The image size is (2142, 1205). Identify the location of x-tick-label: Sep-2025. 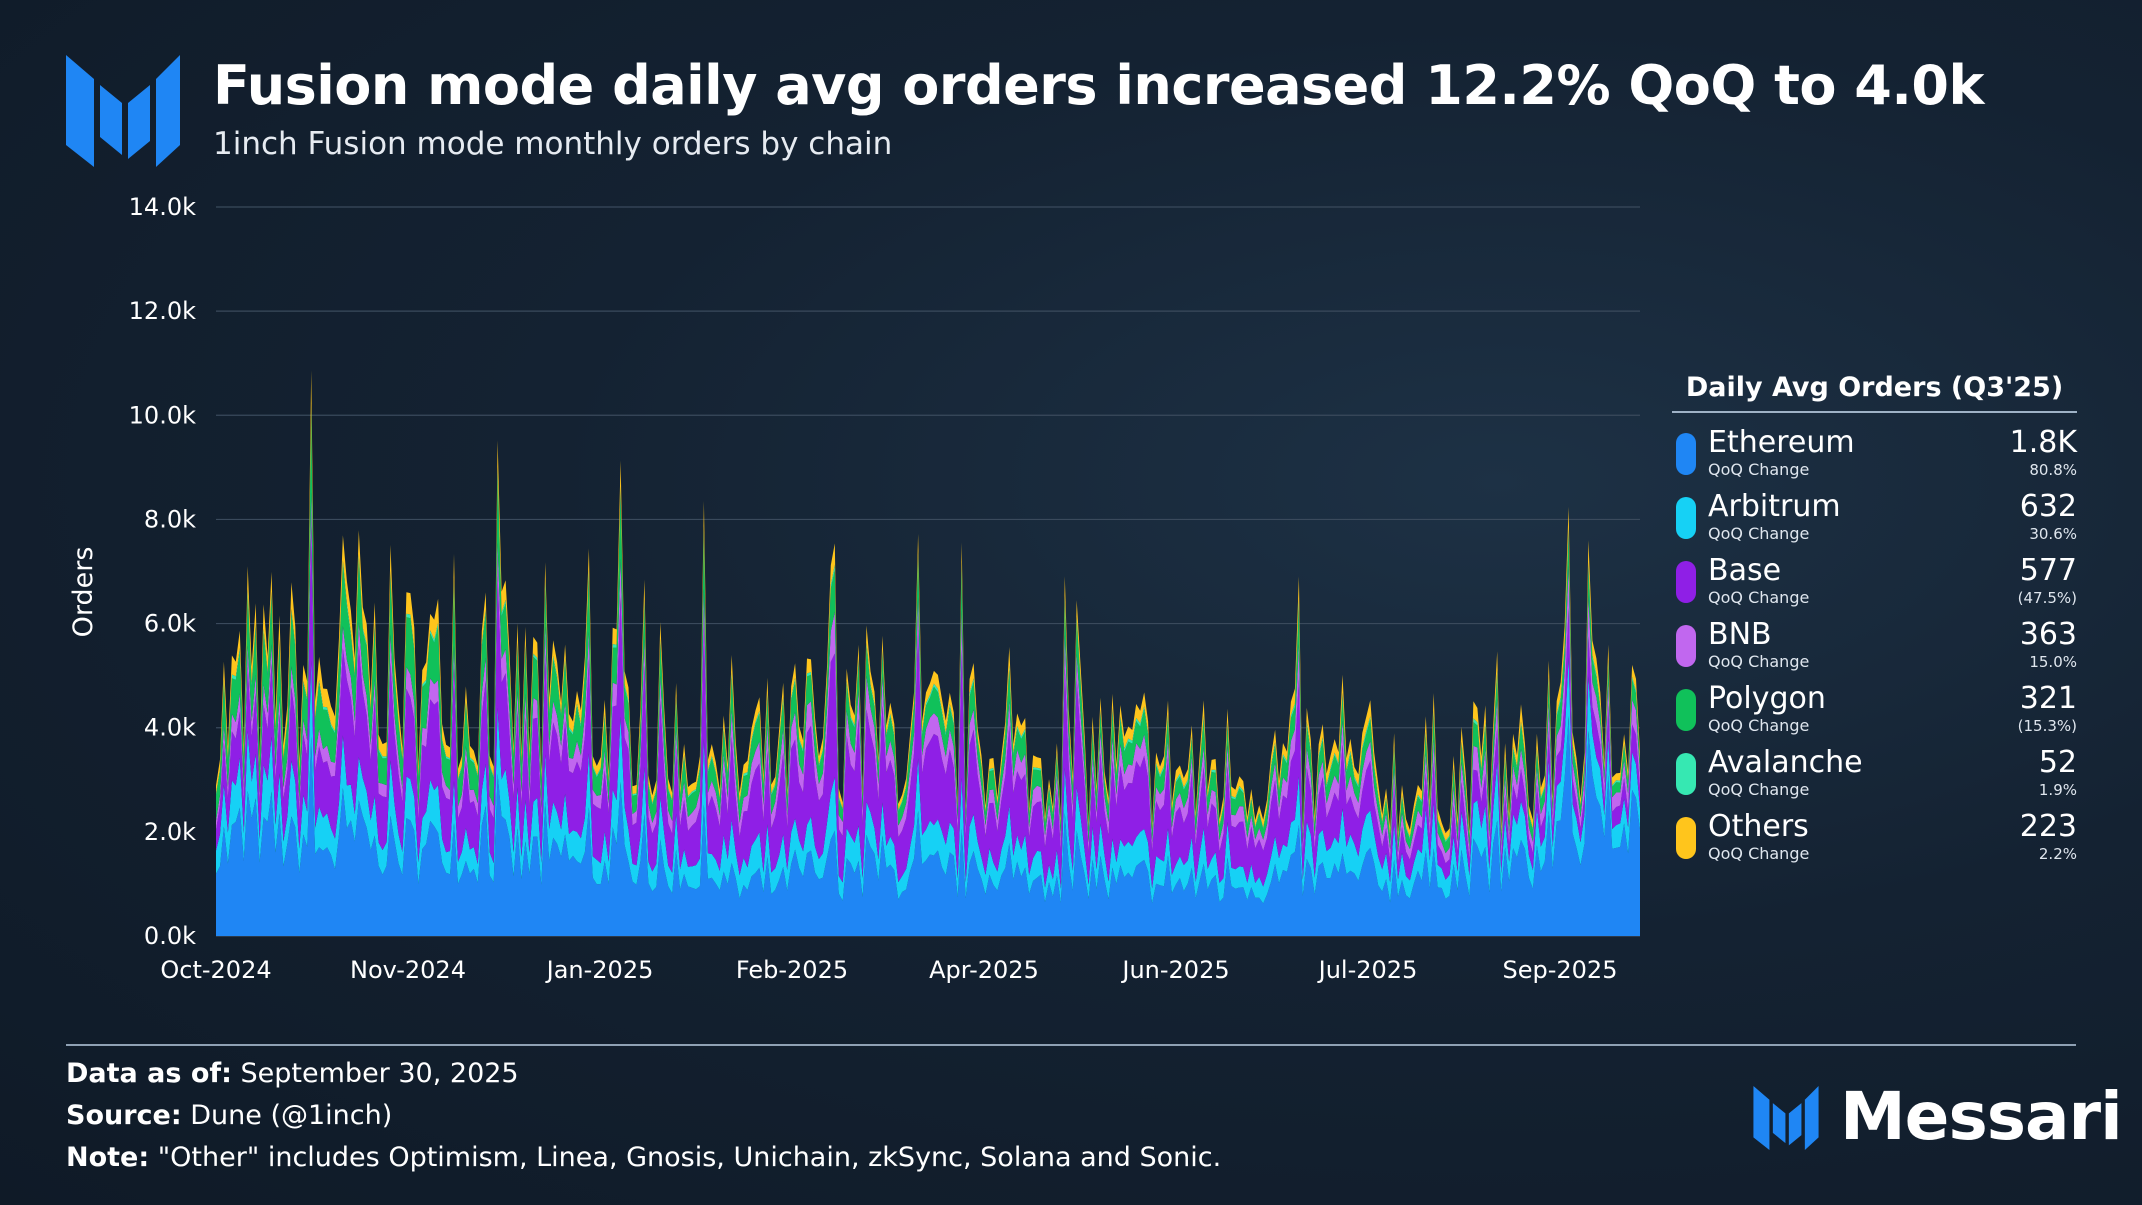
(1560, 970).